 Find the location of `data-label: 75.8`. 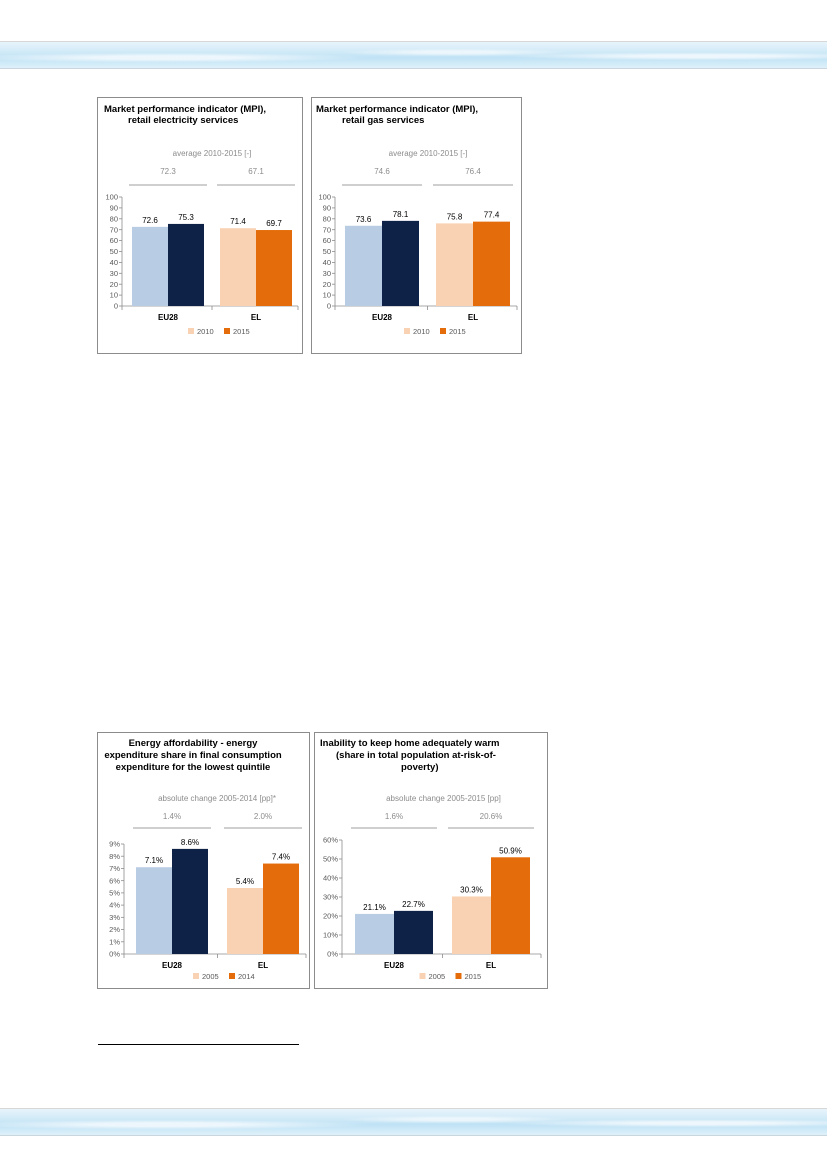

data-label: 75.8 is located at coordinates (455, 216).